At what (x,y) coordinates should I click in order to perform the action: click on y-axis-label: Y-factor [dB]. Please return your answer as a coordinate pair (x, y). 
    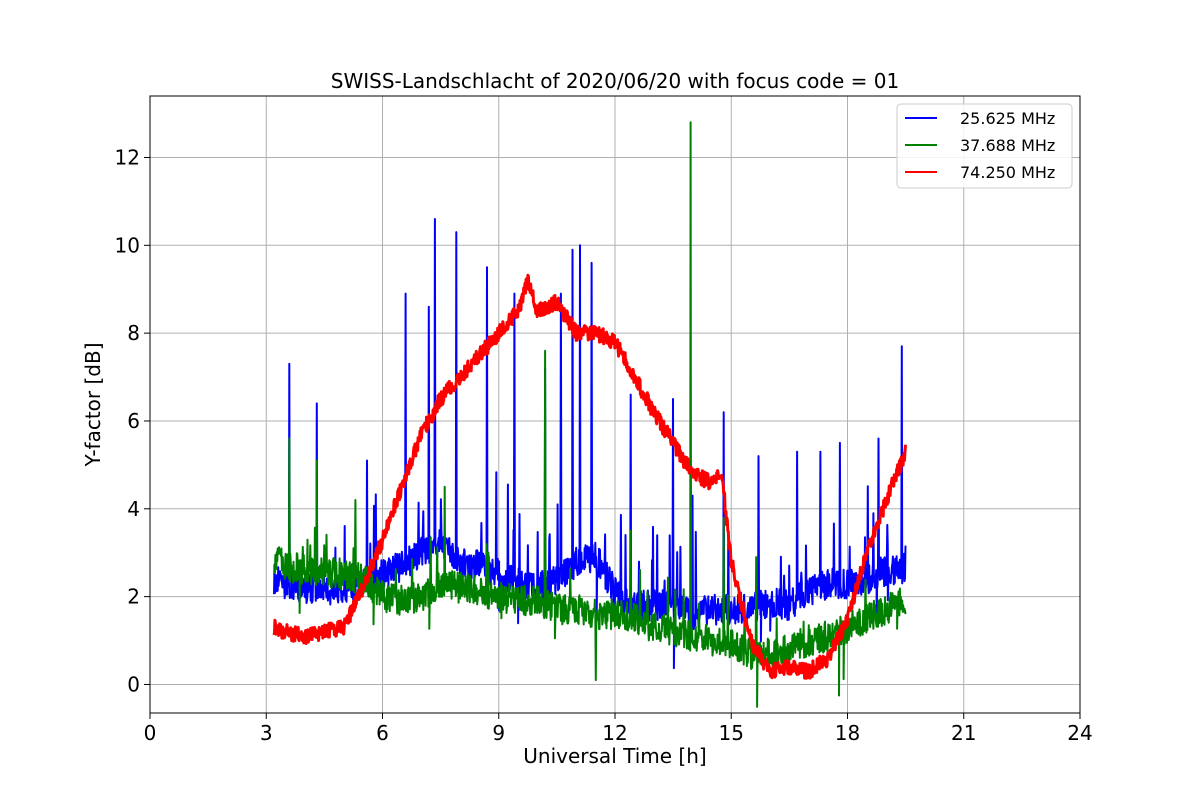
    Looking at the image, I should click on (93, 404).